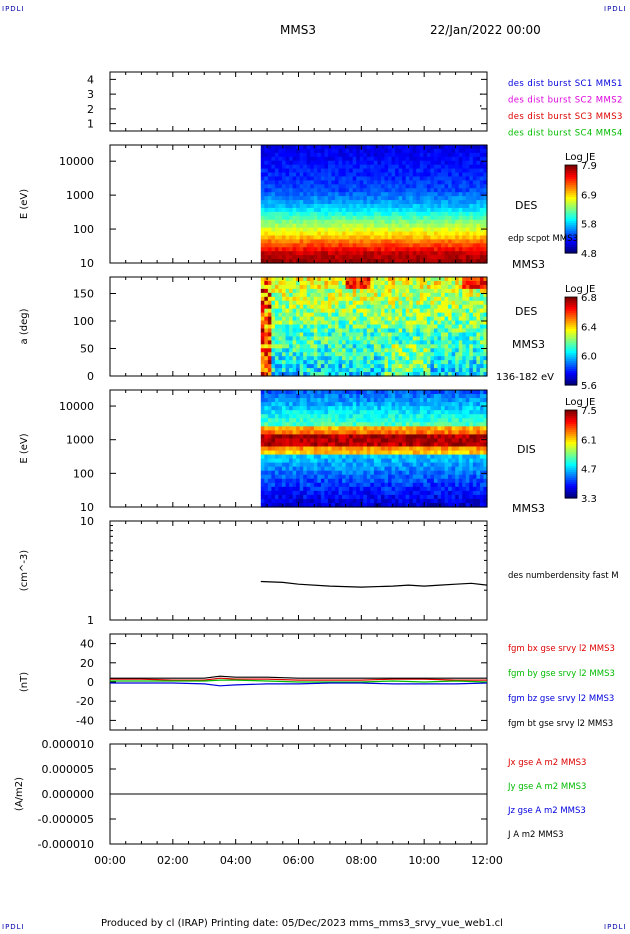 This screenshot has height=934, width=630. What do you see at coordinates (66, 844) in the screenshot?
I see `y-tick-label: -0.000010` at bounding box center [66, 844].